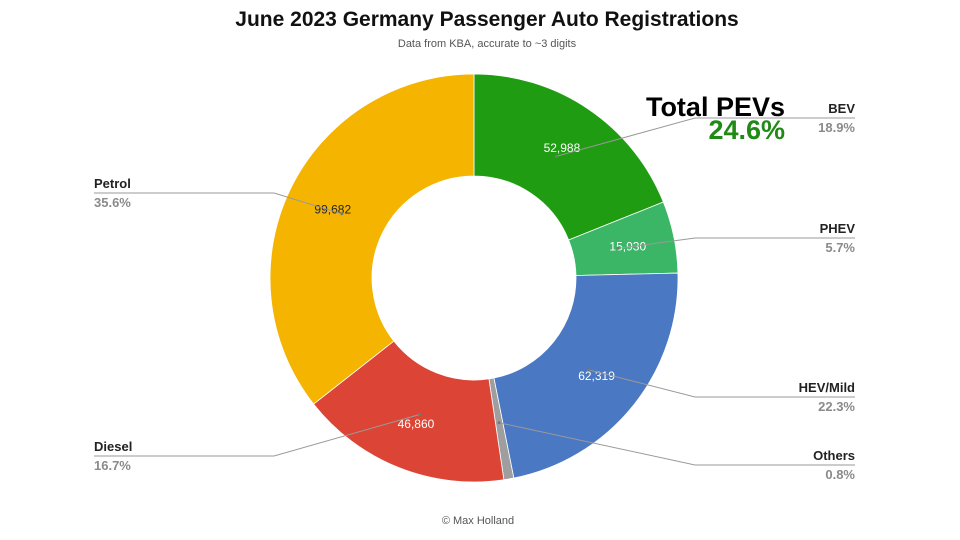 The height and width of the screenshot is (540, 960). Describe the element at coordinates (487, 44) in the screenshot. I see `chart-subtitle: Data from KBA, accurate to ~3 digits` at that location.